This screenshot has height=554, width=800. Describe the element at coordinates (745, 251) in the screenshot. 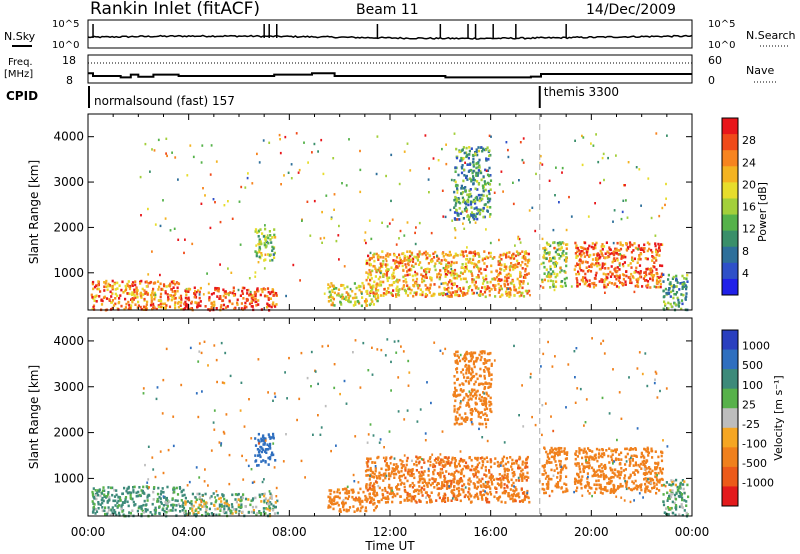

I see `power-colorbar-label: 8` at that location.